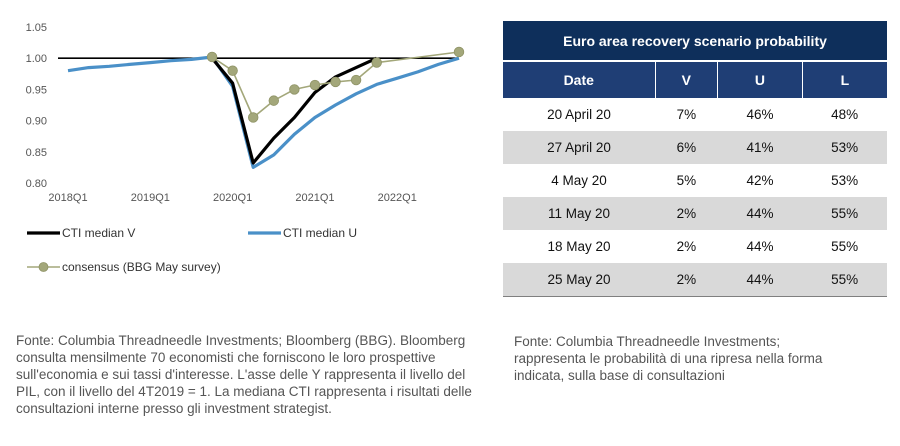  Describe the element at coordinates (686, 147) in the screenshot. I see `cell-v: 6%` at that location.